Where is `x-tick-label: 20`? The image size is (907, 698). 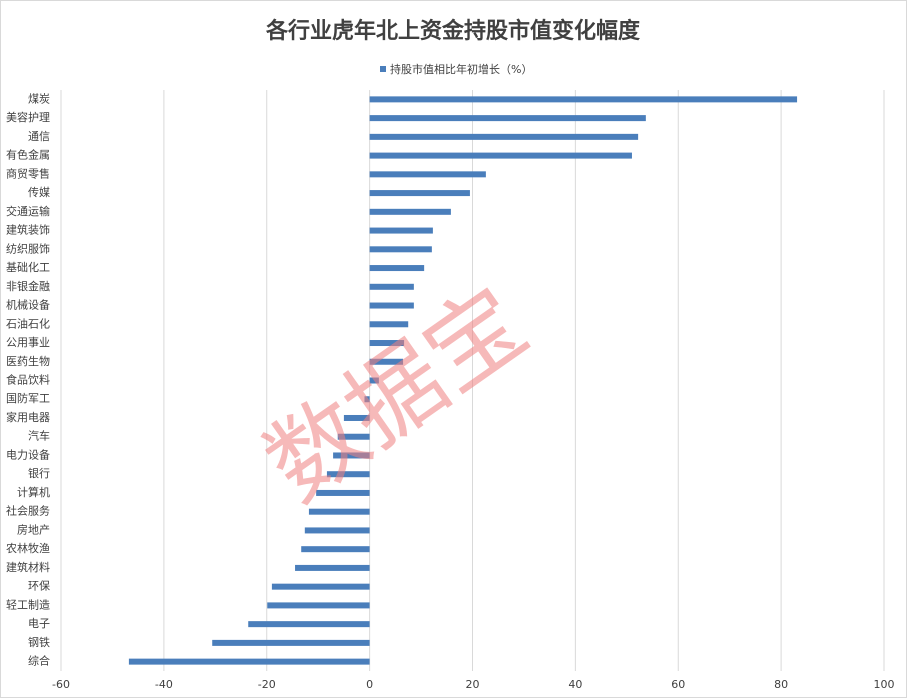
x-tick-label: 20 is located at coordinates (473, 684).